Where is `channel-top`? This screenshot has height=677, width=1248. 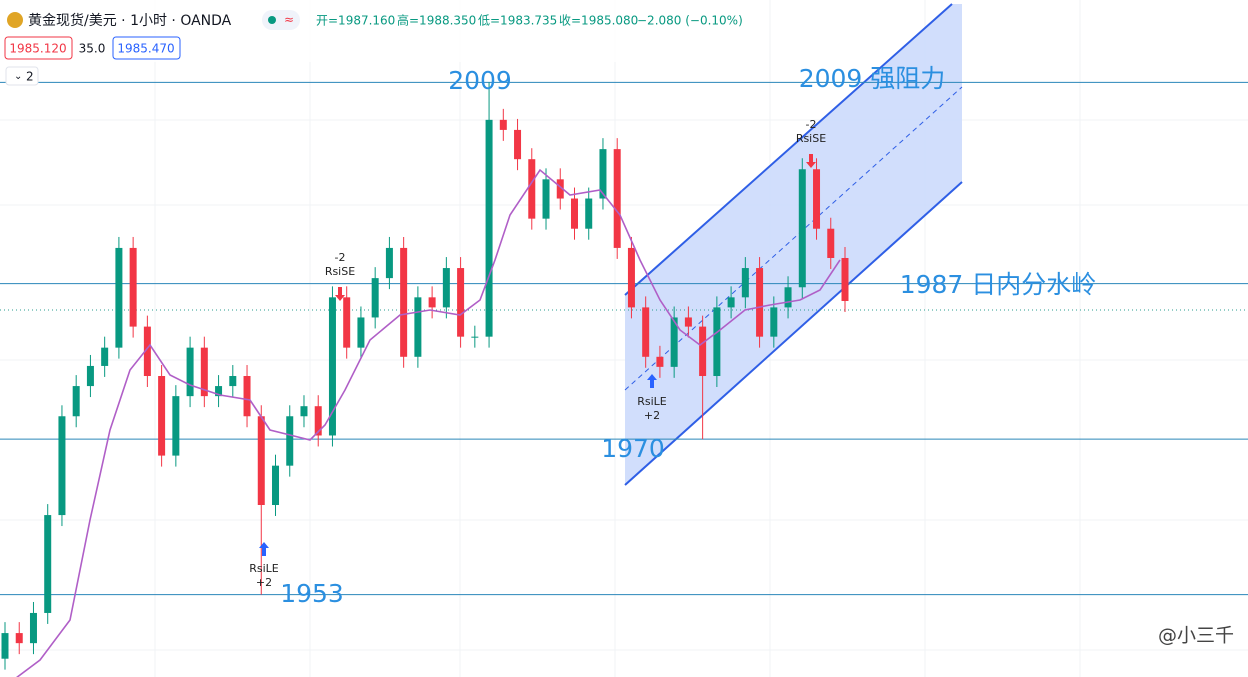
channel-top is located at coordinates (788, 149).